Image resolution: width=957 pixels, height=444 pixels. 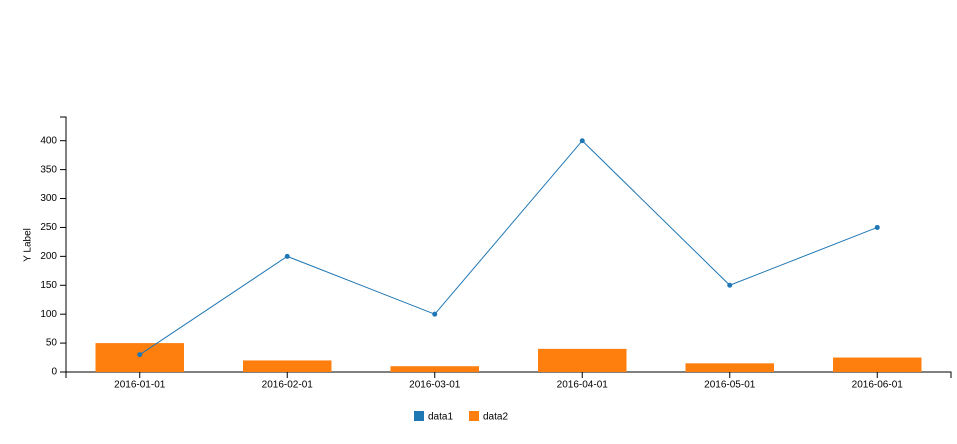 I want to click on y-tick-label: 0, so click(x=54, y=372).